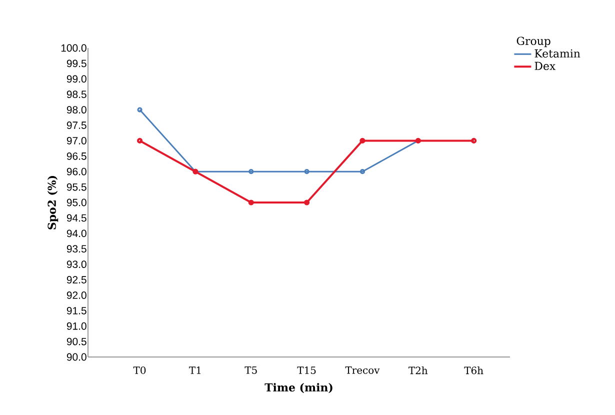 Image resolution: width=615 pixels, height=415 pixels. Describe the element at coordinates (139, 370) in the screenshot. I see `x-tick-label: T0` at that location.